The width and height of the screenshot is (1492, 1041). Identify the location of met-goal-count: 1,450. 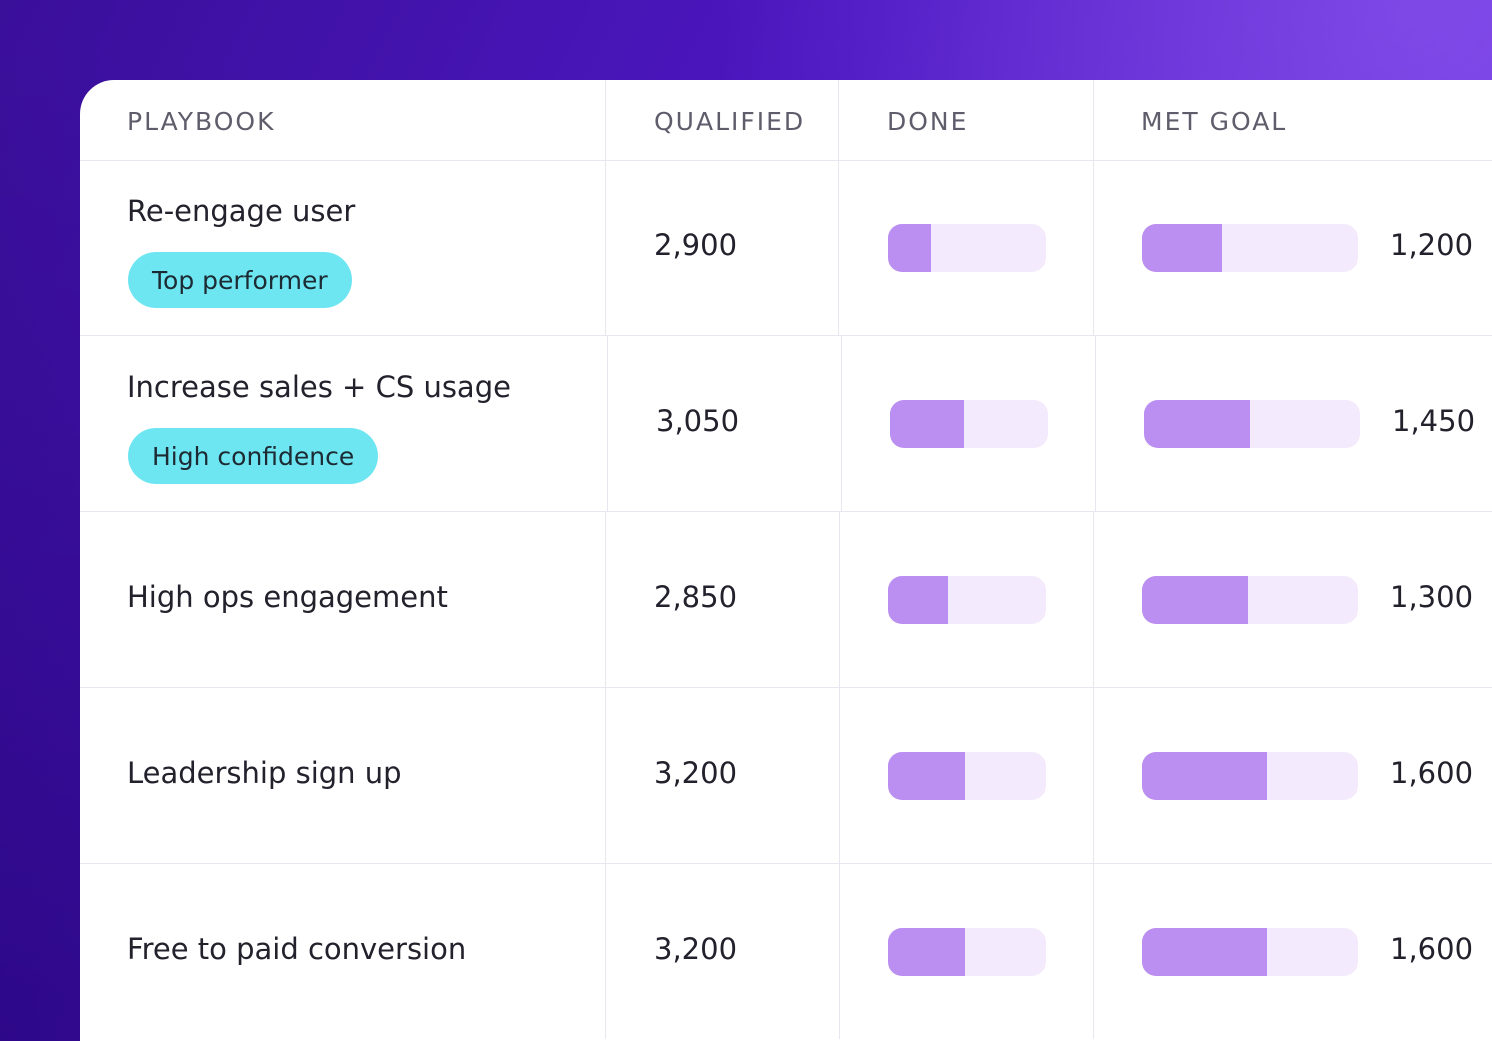
(1434, 421).